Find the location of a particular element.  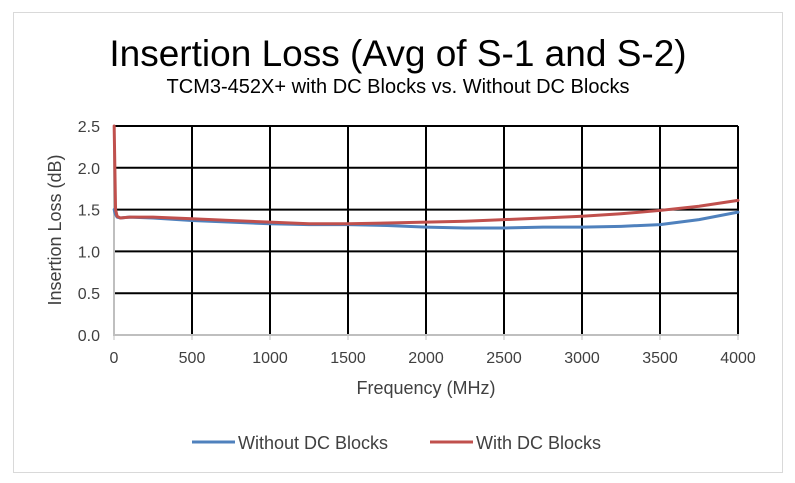

y-axis-title: Insertion Loss (dB) is located at coordinates (55, 229).